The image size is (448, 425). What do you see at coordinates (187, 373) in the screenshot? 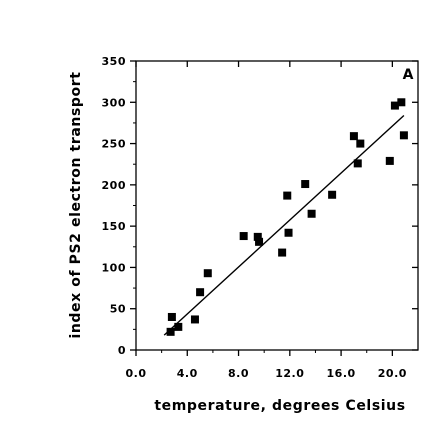
I see `x-tick-label-1: 4.0` at bounding box center [187, 373].